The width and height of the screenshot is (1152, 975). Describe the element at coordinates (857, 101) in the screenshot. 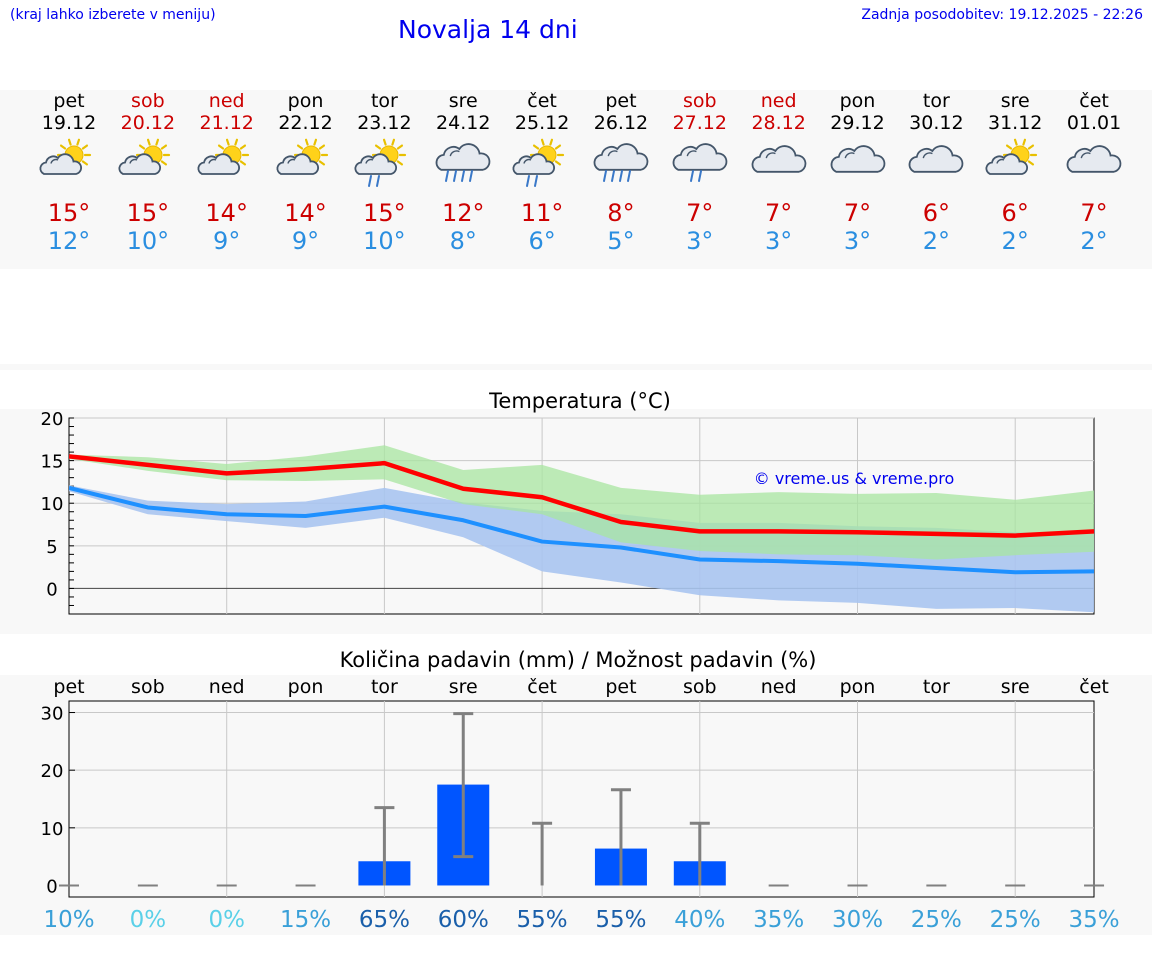

I see `day-name: pon` at that location.